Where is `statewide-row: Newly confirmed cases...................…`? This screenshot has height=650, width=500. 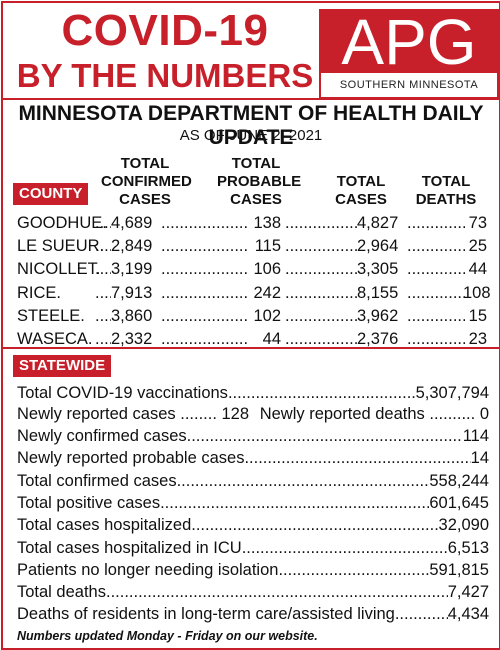 statewide-row: Newly confirmed cases...................… is located at coordinates (253, 436).